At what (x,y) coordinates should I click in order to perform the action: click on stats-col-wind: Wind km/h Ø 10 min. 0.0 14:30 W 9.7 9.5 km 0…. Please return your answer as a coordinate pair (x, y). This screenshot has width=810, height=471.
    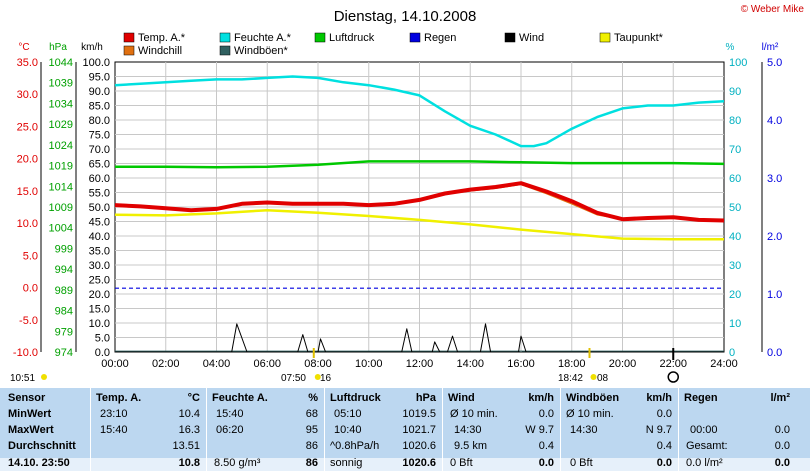
    Looking at the image, I should click on (501, 429).